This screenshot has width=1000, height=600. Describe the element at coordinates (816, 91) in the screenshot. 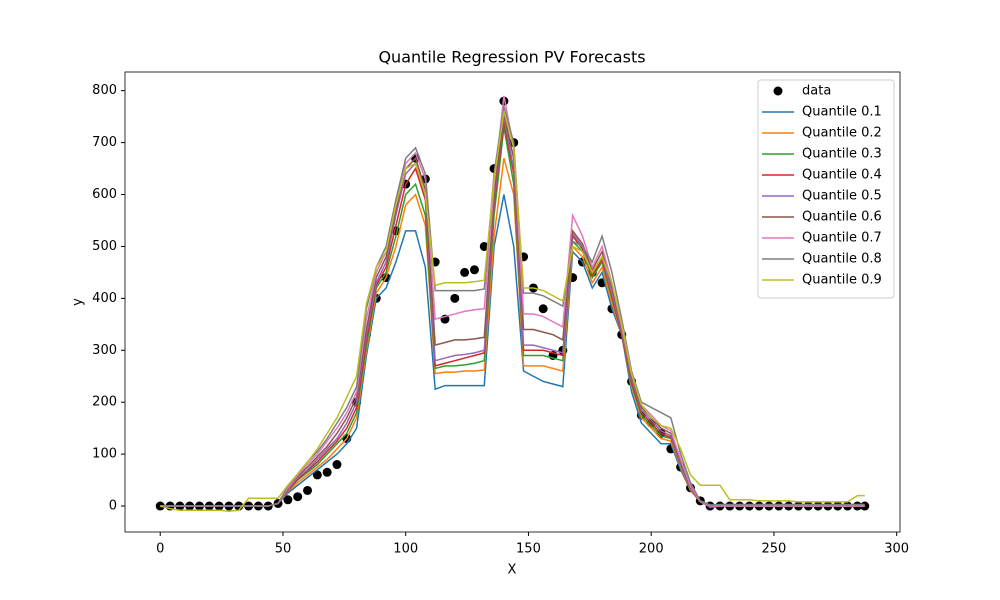

I see `legend-label: data` at that location.